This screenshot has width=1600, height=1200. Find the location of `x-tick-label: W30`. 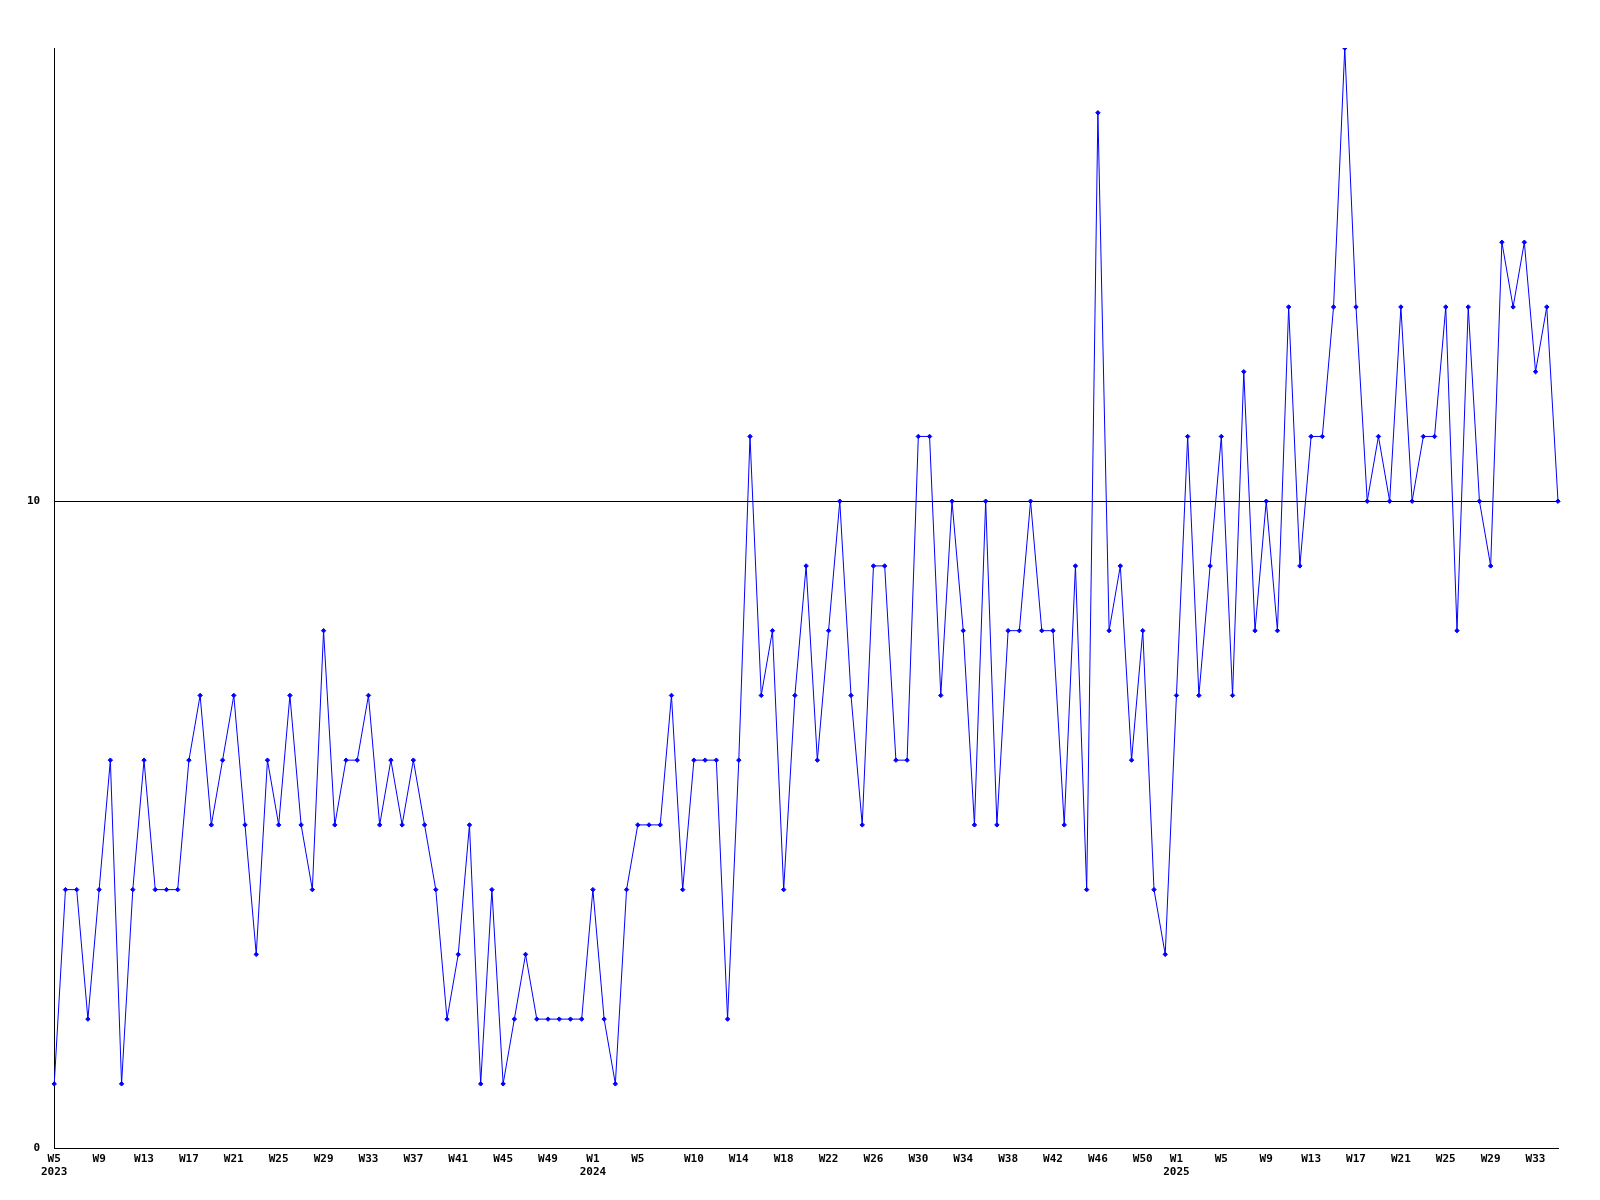

x-tick-label: W30 is located at coordinates (918, 1159).